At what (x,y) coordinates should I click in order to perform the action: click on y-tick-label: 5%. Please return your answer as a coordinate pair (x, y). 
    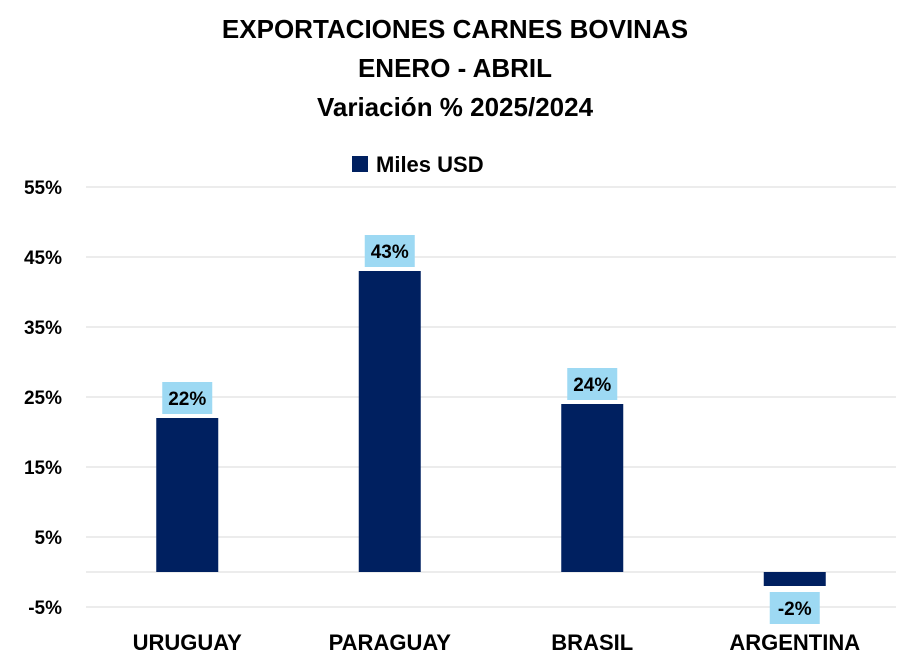
    Looking at the image, I should click on (49, 538).